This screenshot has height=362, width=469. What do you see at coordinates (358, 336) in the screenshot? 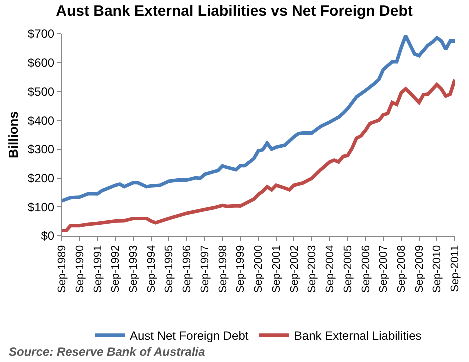
I see `legend-label: Bank External Liabilities` at bounding box center [358, 336].